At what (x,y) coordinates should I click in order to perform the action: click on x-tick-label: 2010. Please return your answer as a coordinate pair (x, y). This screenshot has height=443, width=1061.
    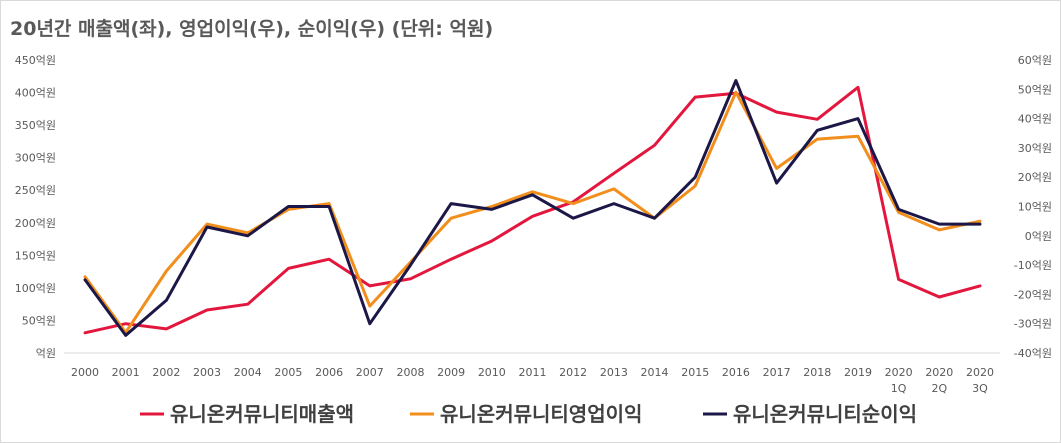
    Looking at the image, I should click on (492, 372).